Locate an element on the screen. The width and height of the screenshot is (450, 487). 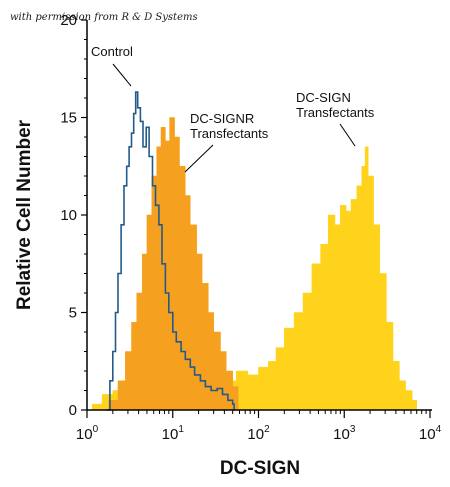
y-tick-label: 5 is located at coordinates (73, 313).